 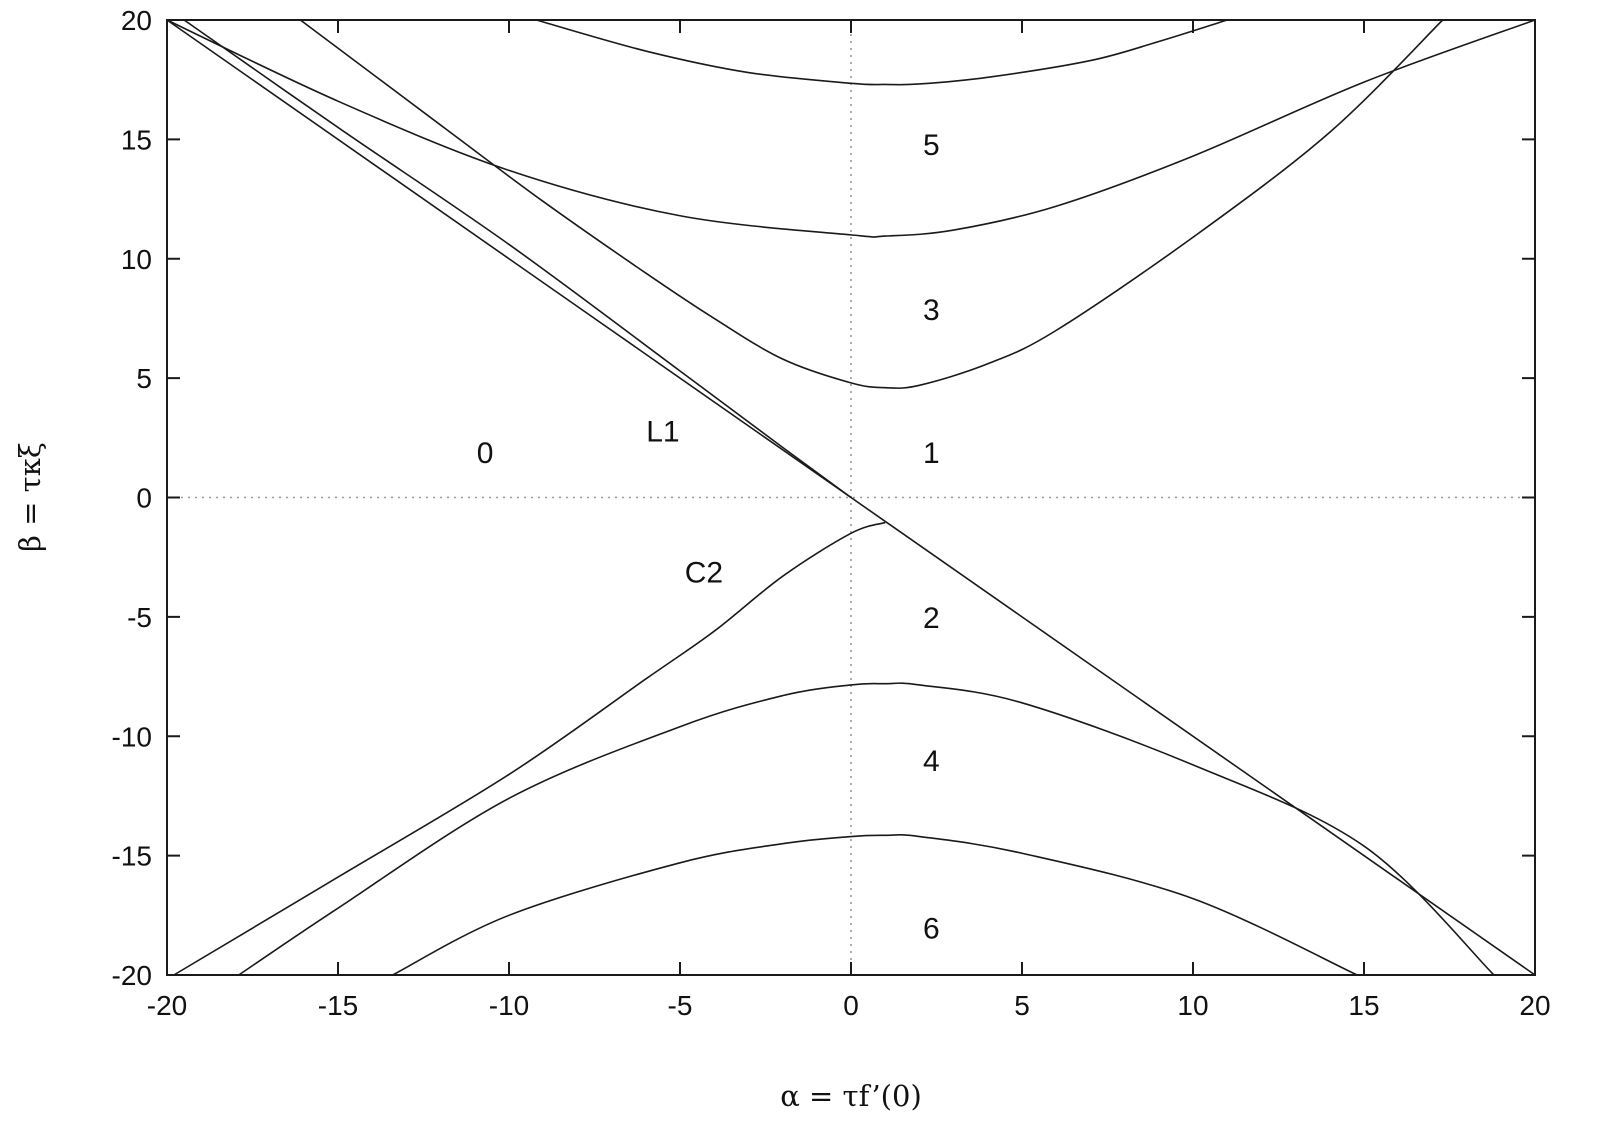 I want to click on y-tick-label: 10, so click(x=136, y=259).